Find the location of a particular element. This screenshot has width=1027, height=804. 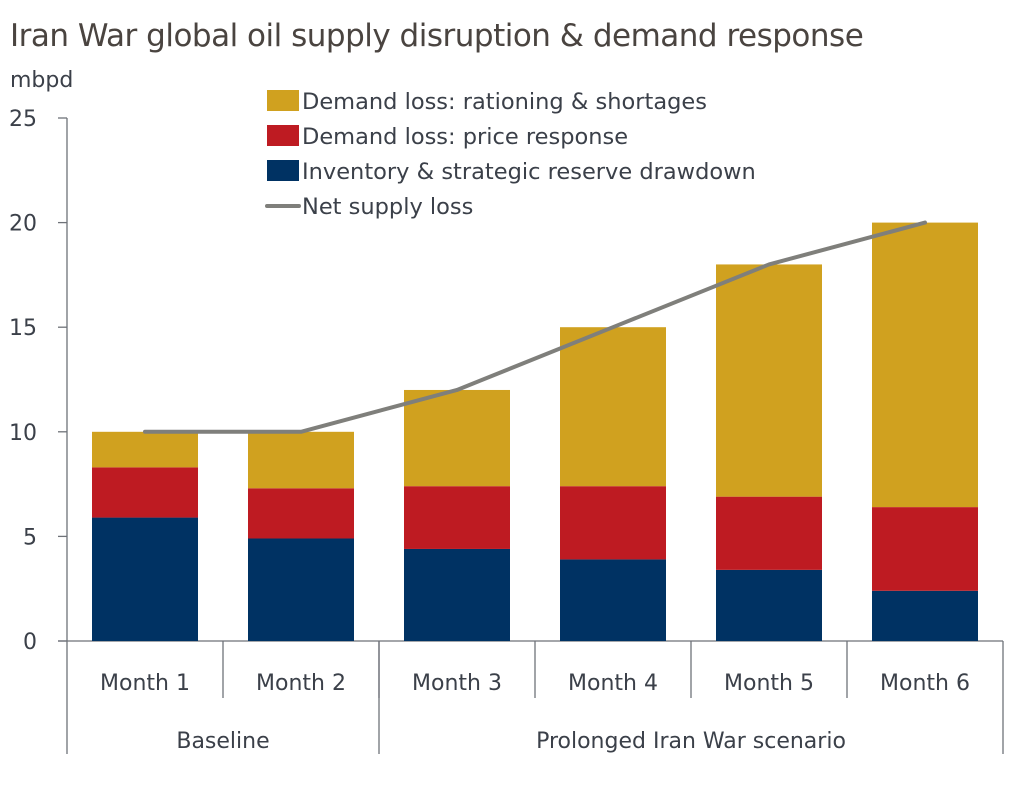

y-tick-label: 20 is located at coordinates (23, 224).